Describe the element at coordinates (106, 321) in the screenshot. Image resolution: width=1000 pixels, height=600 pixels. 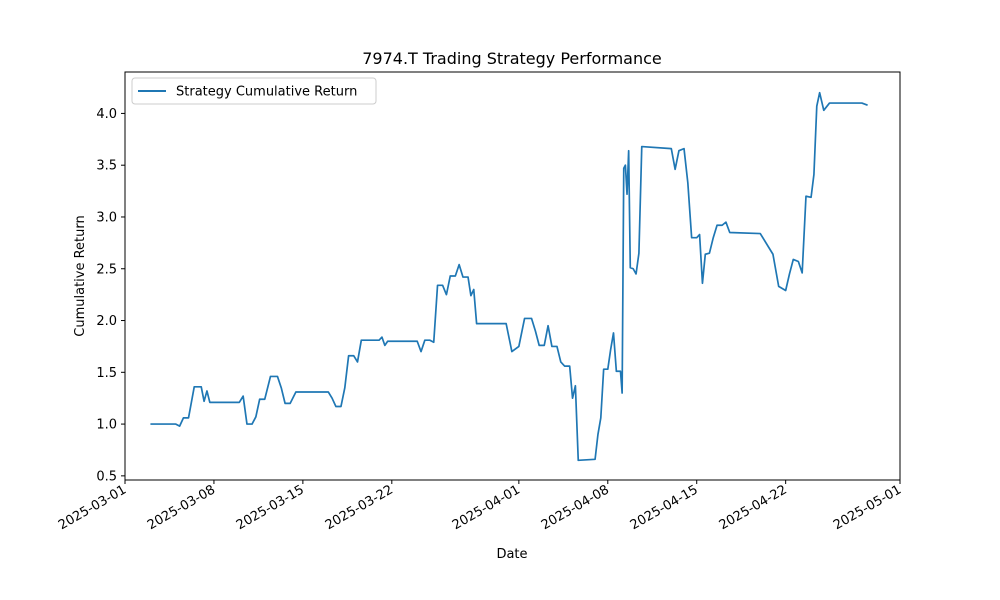
I see `y-tick-label: 2.0` at that location.